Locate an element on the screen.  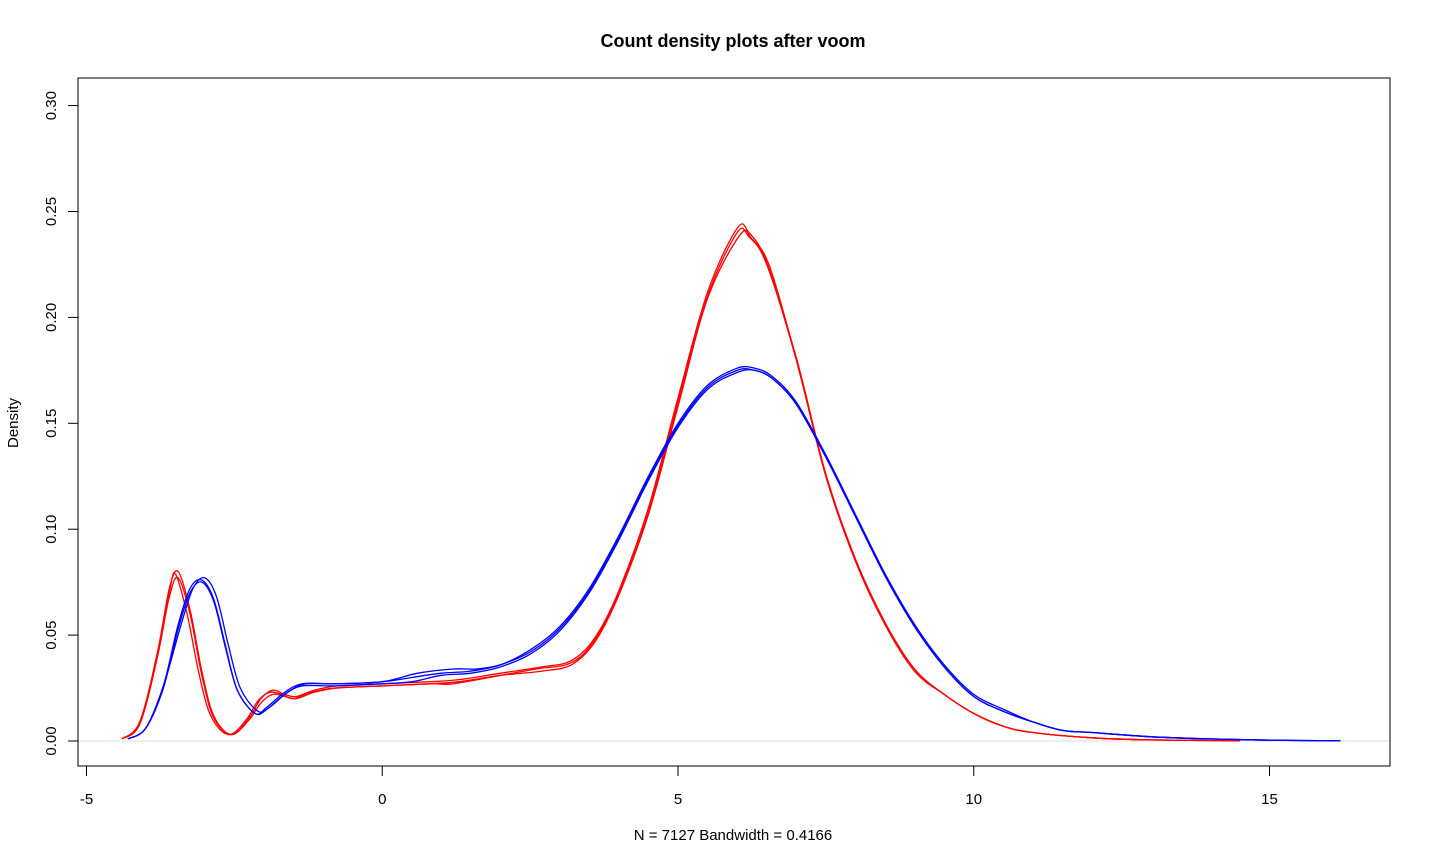
y-tick-label: 0.05 is located at coordinates (51, 634).